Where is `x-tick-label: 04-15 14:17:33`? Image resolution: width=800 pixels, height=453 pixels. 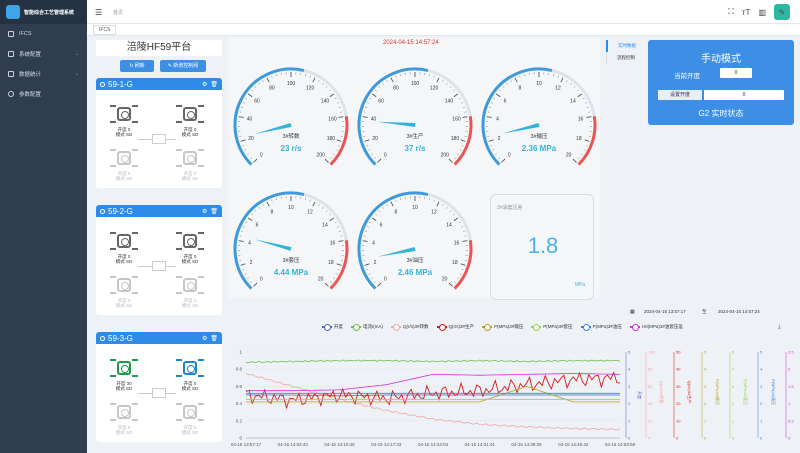
x-tick-label: 04-15 14:17:33 is located at coordinates (386, 444).